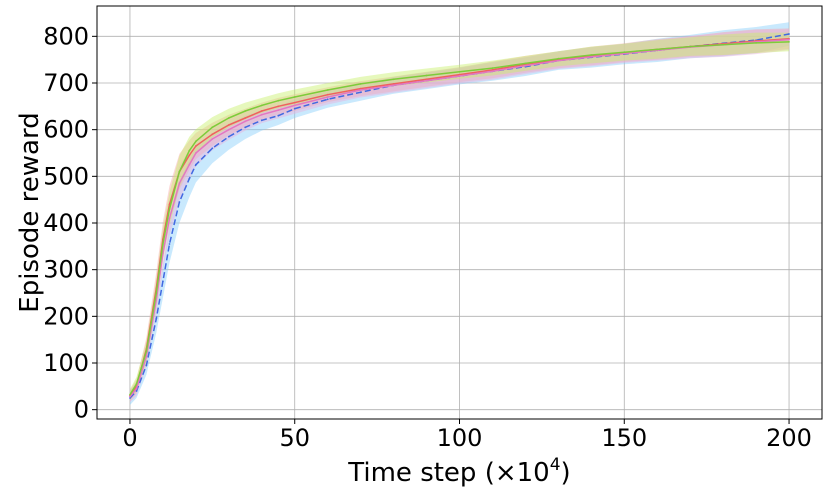  Describe the element at coordinates (624, 438) in the screenshot. I see `x-tick-label: 150` at that location.